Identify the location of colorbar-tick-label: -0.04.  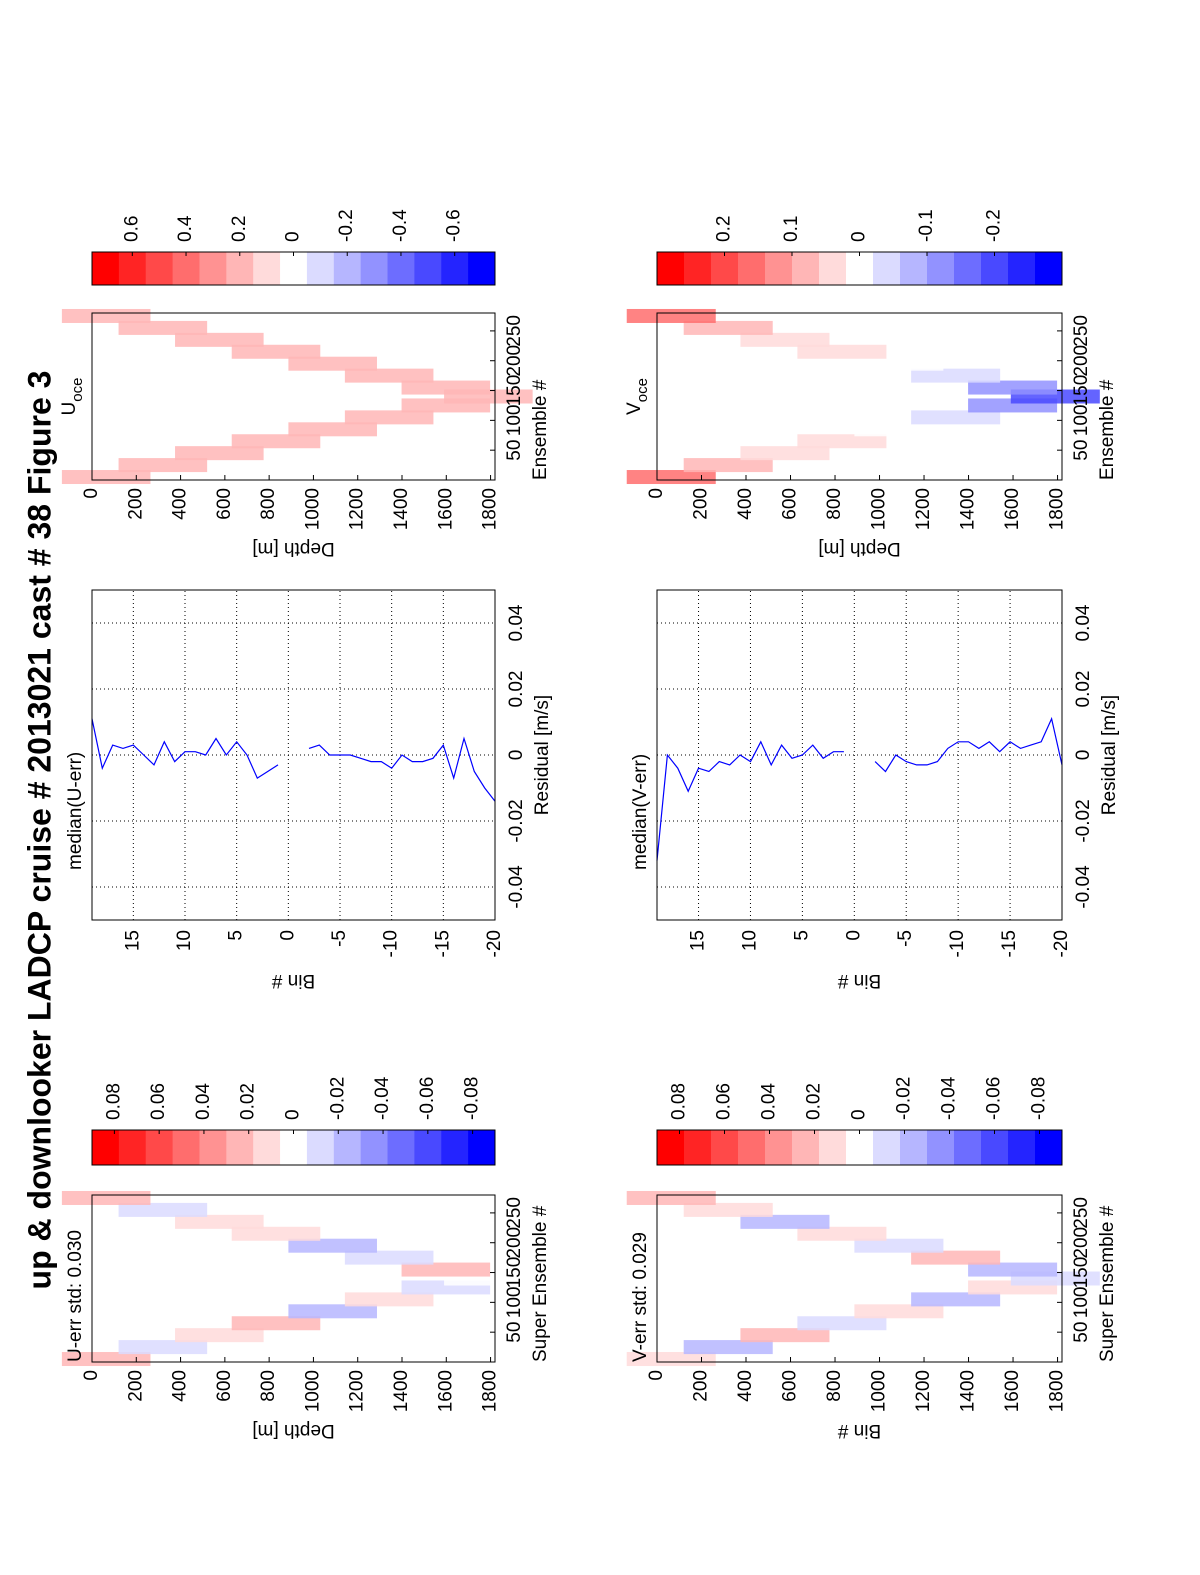
(949, 1098).